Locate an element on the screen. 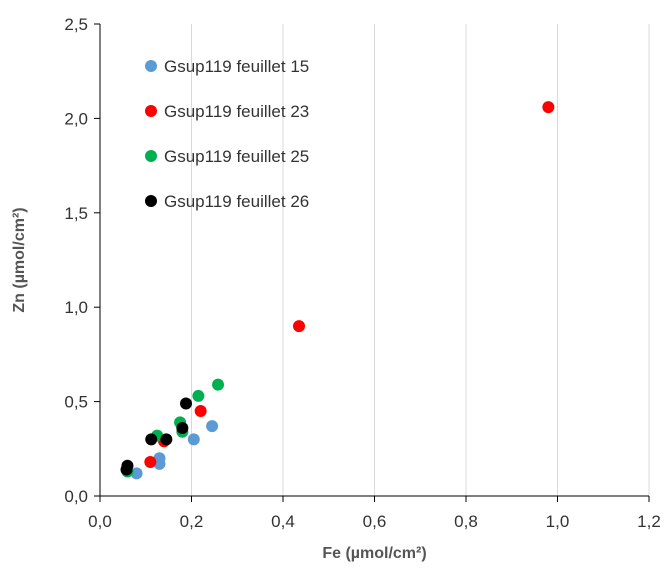 The height and width of the screenshot is (572, 666). x-tick-label: 0,6 is located at coordinates (375, 521).